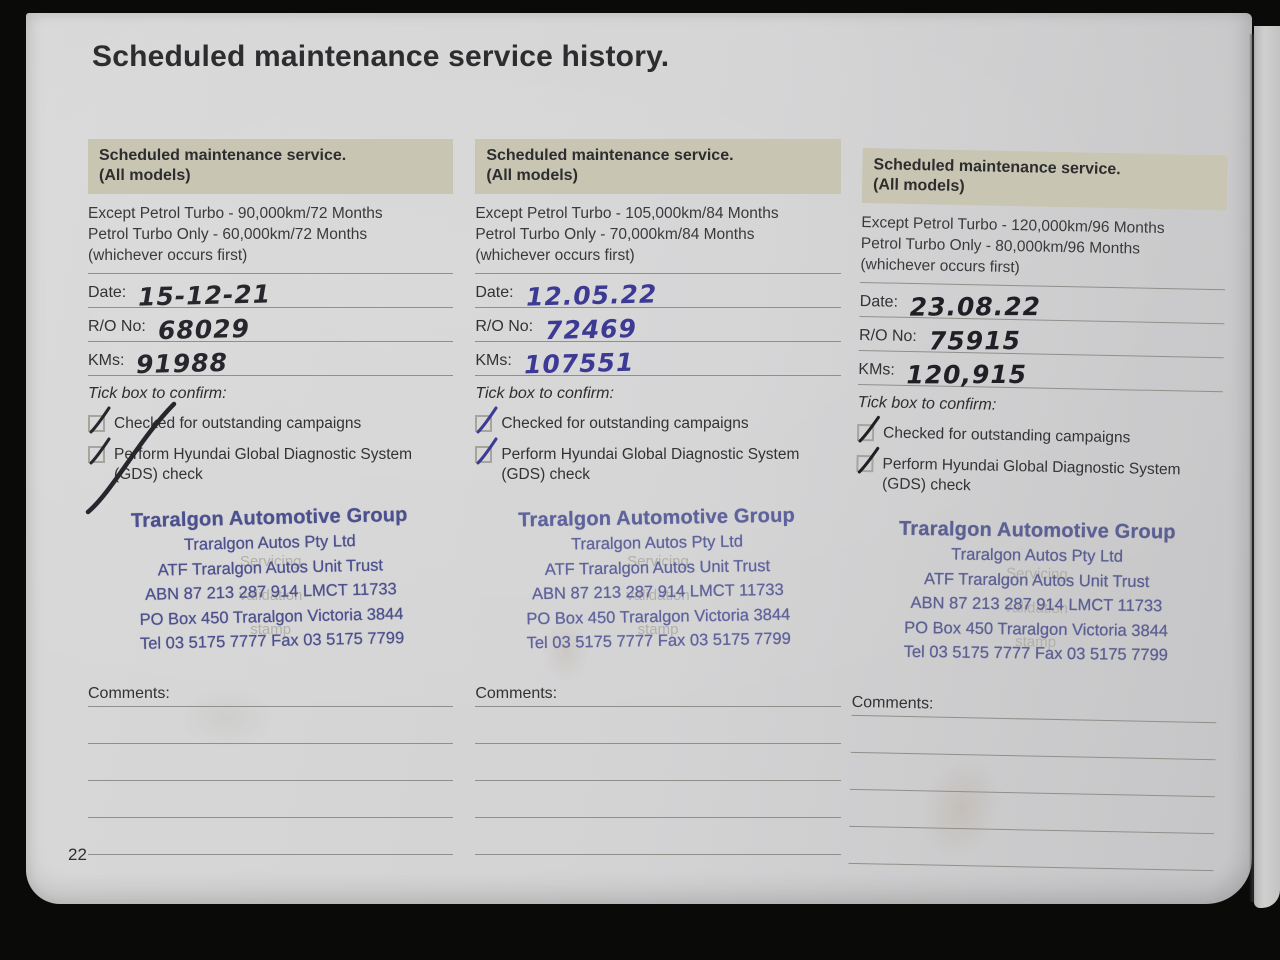 The image size is (1280, 960). What do you see at coordinates (1042, 303) in the screenshot?
I see `date-row: Date: 23.08.22` at bounding box center [1042, 303].